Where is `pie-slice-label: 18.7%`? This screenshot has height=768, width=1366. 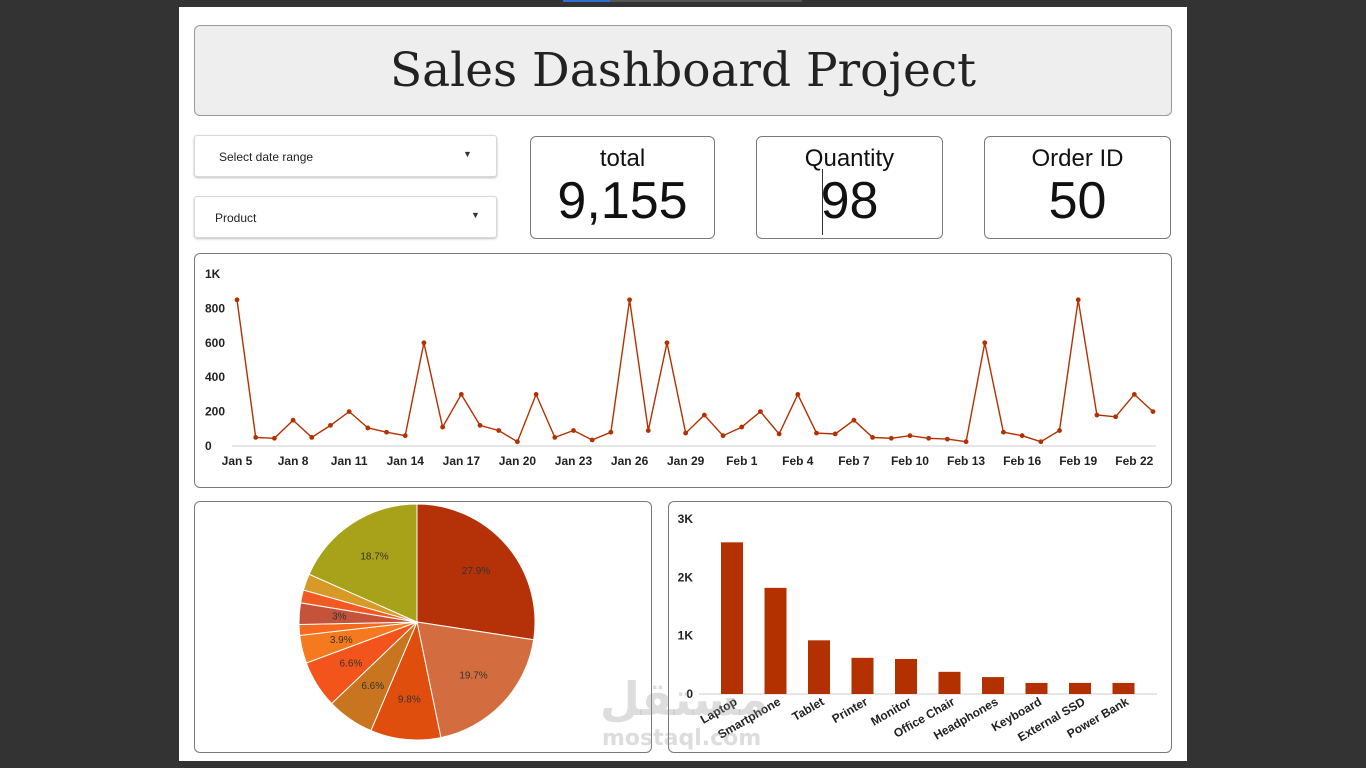
pie-slice-label: 18.7% is located at coordinates (374, 557).